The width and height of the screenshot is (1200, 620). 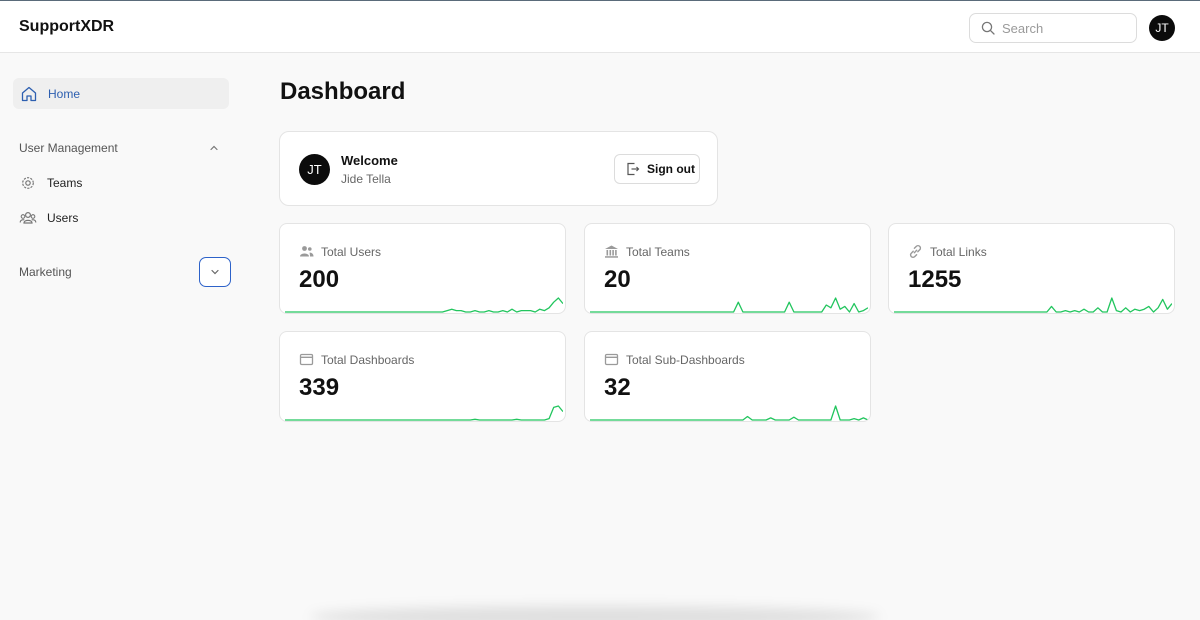 What do you see at coordinates (65, 183) in the screenshot?
I see `sidebar-item-label: Teams` at bounding box center [65, 183].